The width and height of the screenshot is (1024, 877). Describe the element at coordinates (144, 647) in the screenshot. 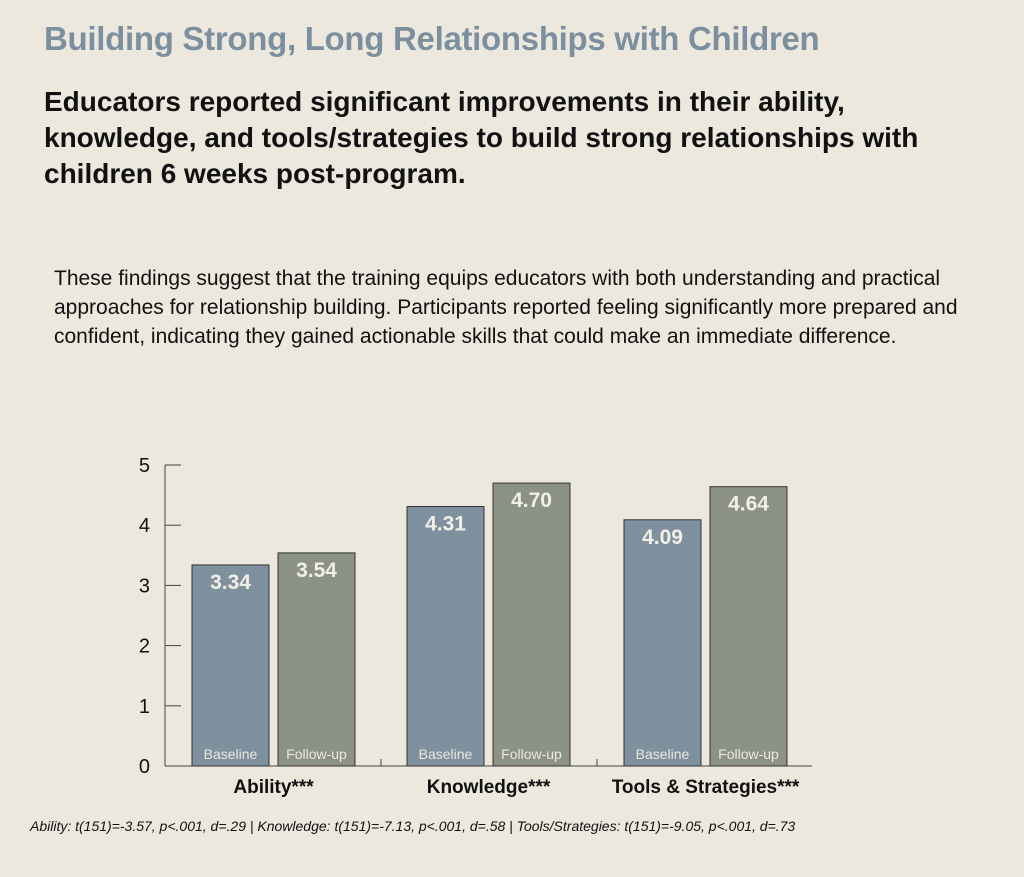

I see `y-tick-label: 2` at that location.